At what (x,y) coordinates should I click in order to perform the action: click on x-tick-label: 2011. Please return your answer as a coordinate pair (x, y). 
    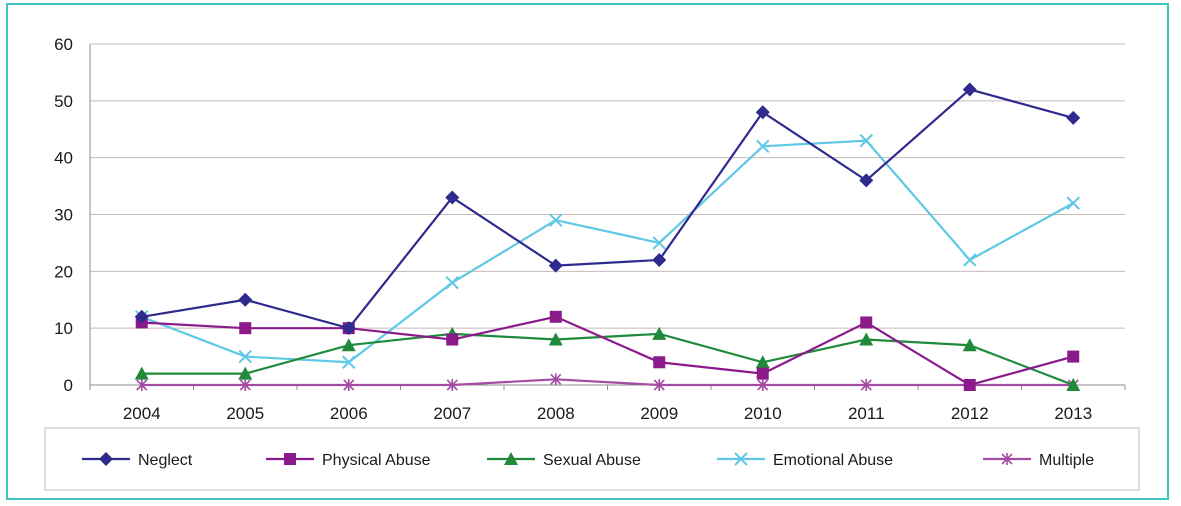
    Looking at the image, I should click on (866, 413).